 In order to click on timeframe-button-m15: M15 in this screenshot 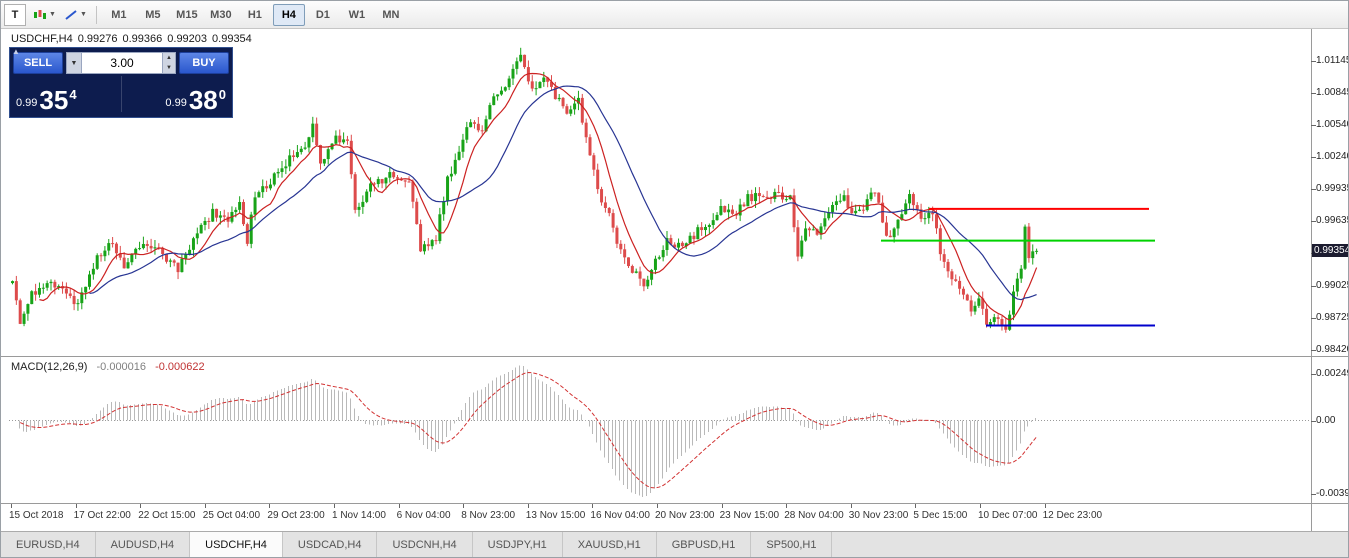, I will do `click(187, 14)`.